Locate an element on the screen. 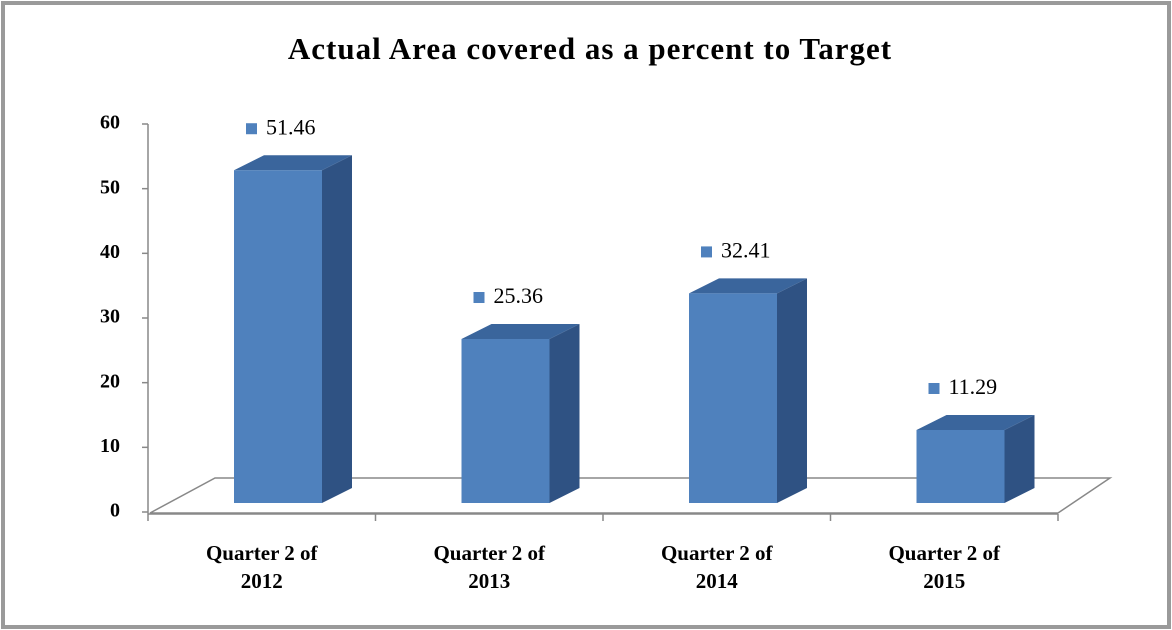 This screenshot has width=1172, height=630. x-tick-label: Quarter 2 of 2012 is located at coordinates (262, 567).